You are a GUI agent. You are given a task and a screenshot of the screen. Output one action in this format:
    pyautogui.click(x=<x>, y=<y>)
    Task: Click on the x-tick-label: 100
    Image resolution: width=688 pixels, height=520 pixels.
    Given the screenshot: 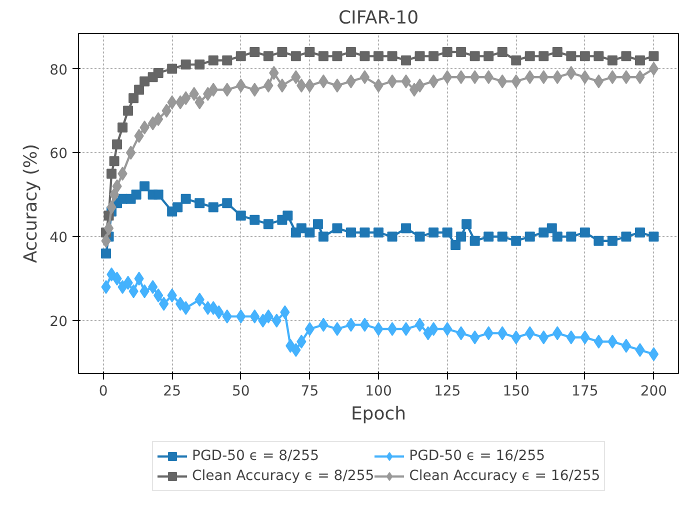 What is the action you would take?
    pyautogui.click(x=378, y=392)
    